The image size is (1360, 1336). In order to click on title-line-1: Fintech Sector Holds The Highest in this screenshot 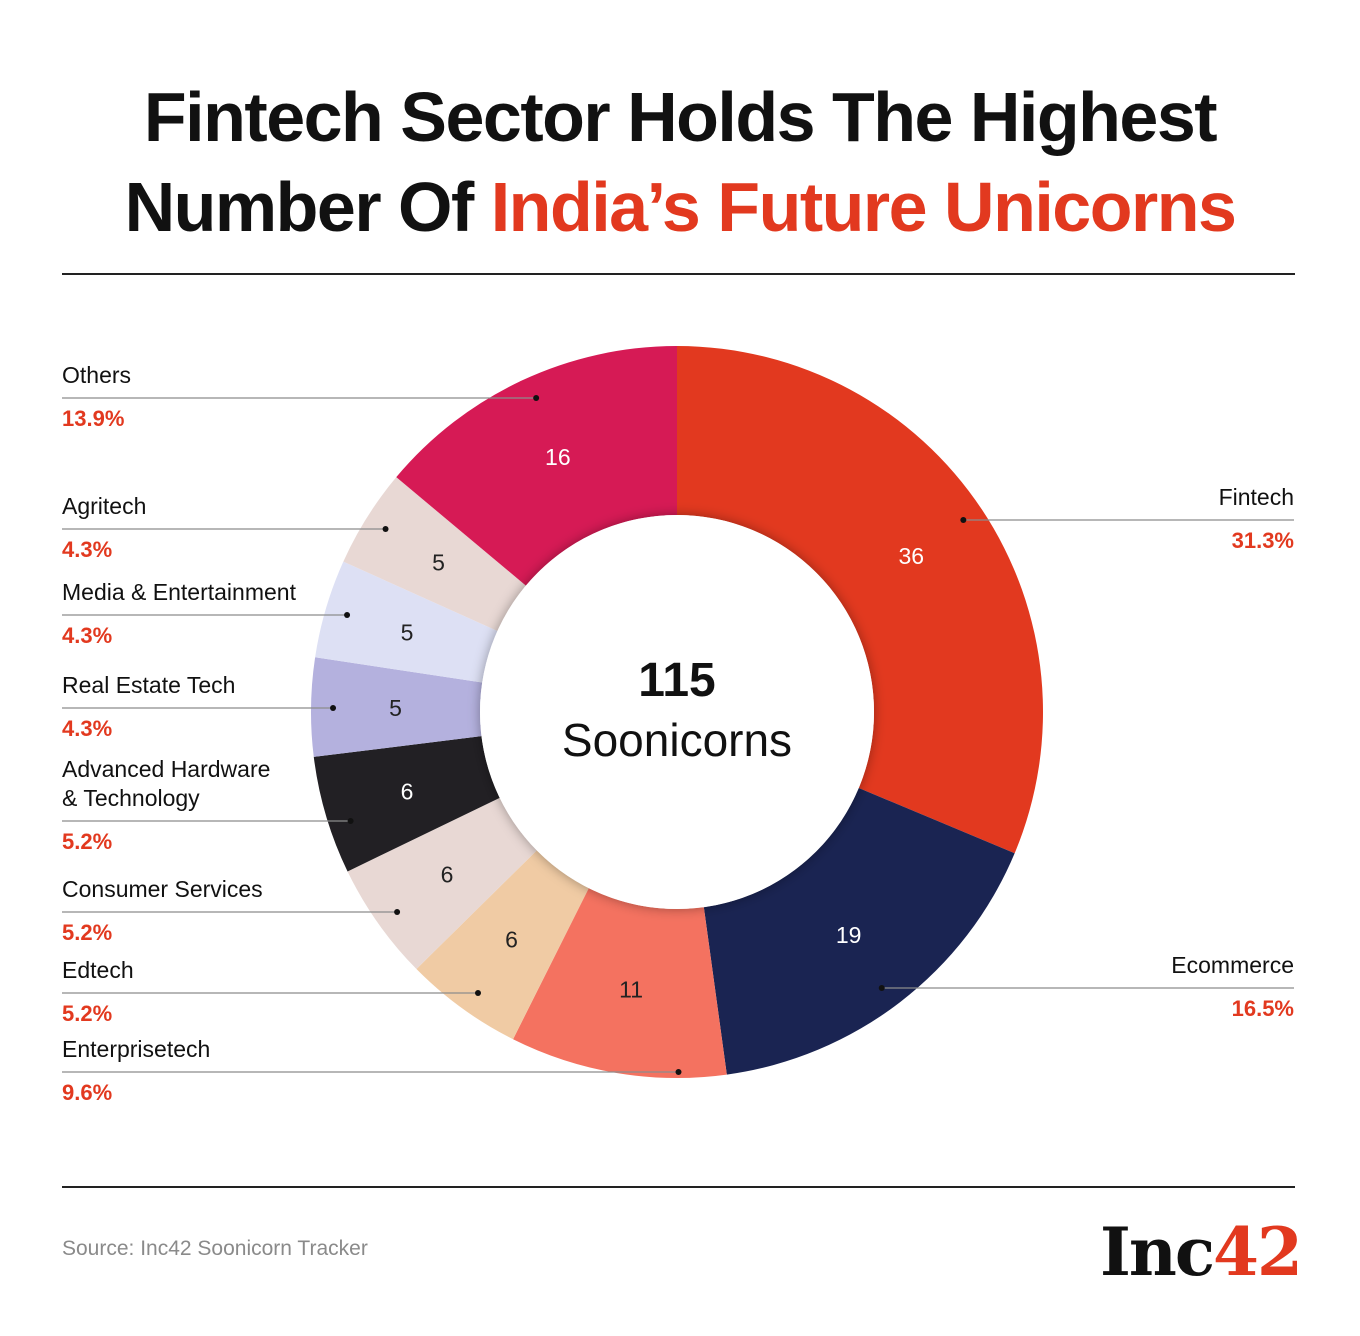, I will do `click(680, 117)`.